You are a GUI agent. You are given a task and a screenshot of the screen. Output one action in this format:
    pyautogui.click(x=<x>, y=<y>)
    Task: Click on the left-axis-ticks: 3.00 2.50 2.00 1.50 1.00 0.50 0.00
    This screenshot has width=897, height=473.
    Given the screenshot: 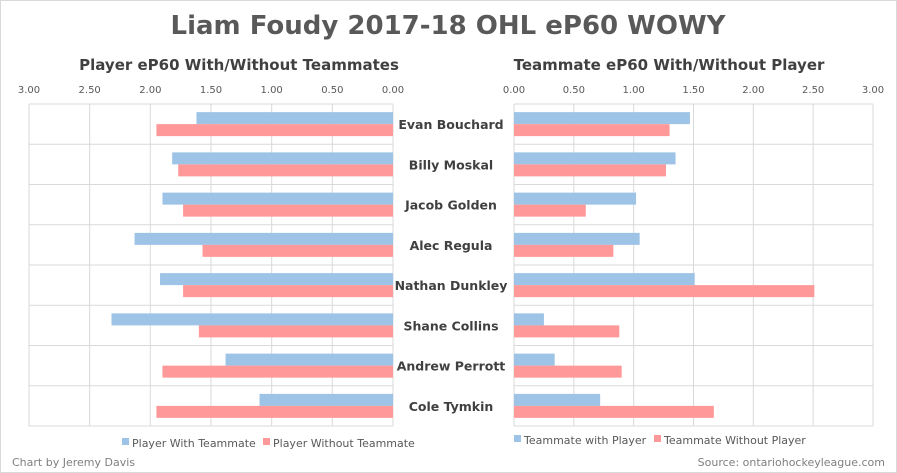 What is the action you would take?
    pyautogui.click(x=211, y=90)
    